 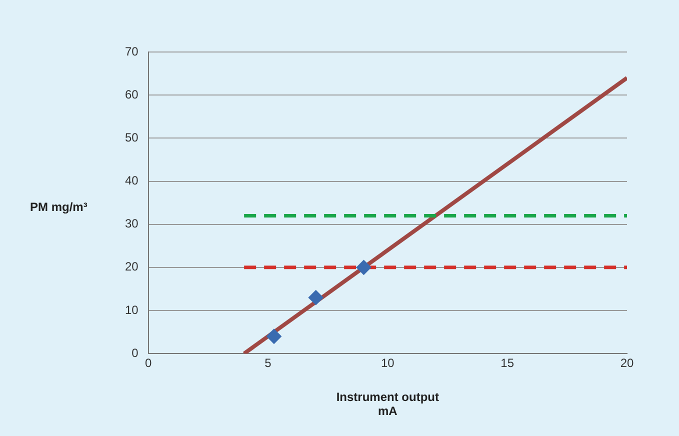 What do you see at coordinates (507, 363) in the screenshot?
I see `x-tick-label: 15` at bounding box center [507, 363].